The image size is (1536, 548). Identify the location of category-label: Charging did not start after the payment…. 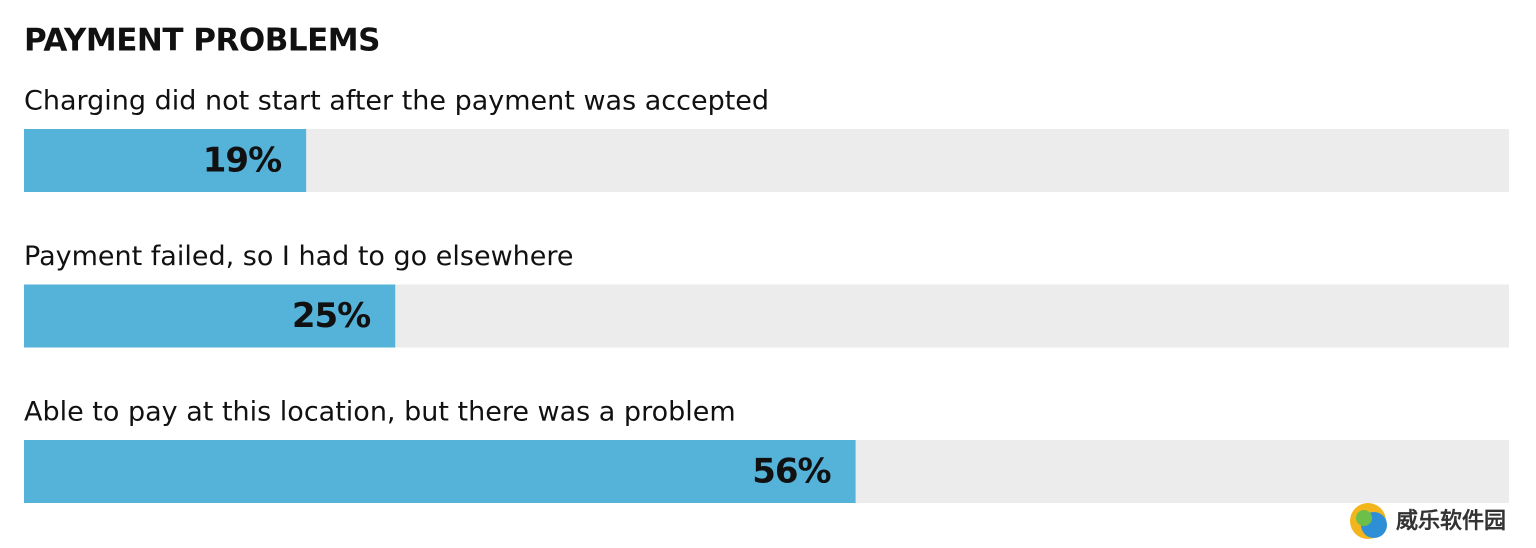
(396, 101).